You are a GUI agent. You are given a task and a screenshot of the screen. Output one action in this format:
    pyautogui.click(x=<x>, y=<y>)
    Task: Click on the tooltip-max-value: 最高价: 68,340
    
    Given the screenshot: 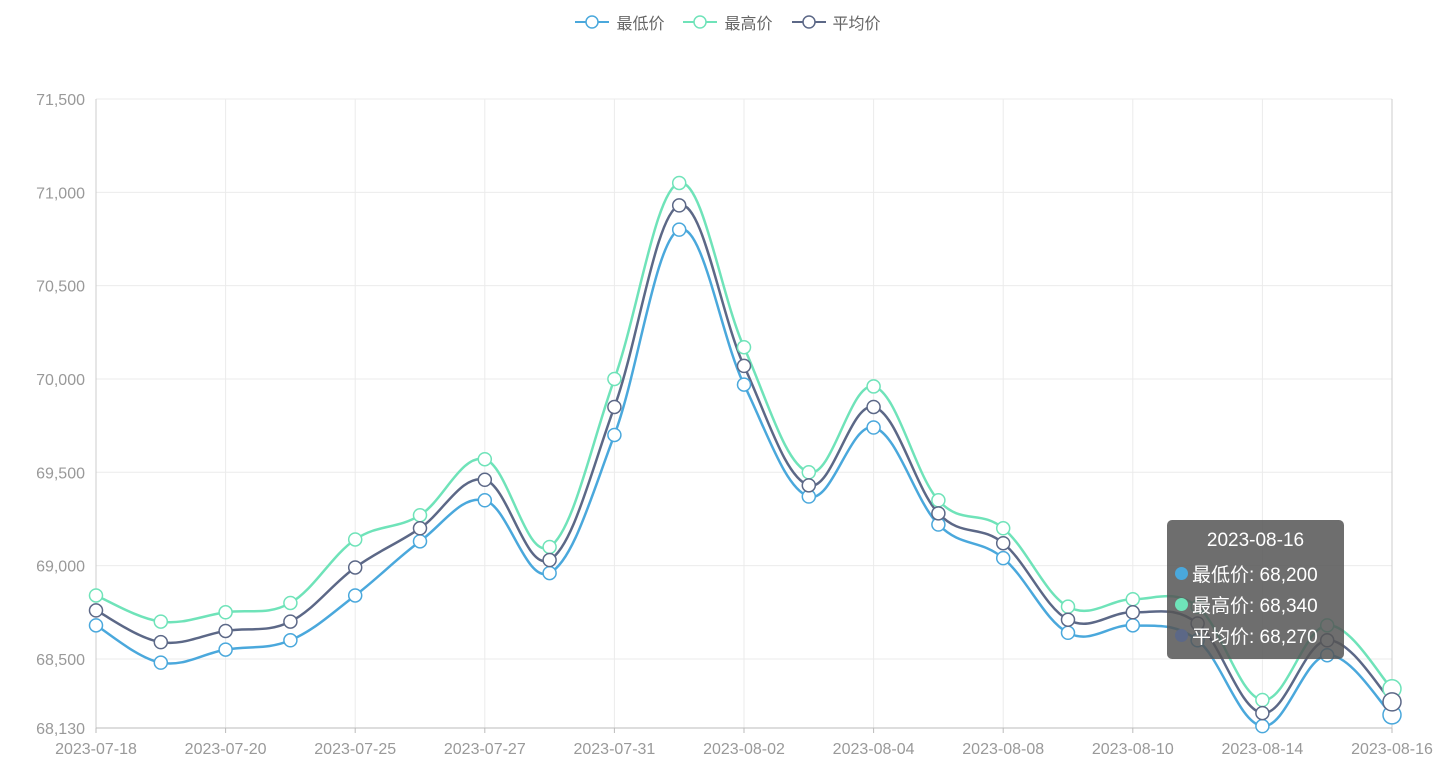 What is the action you would take?
    pyautogui.click(x=1255, y=606)
    